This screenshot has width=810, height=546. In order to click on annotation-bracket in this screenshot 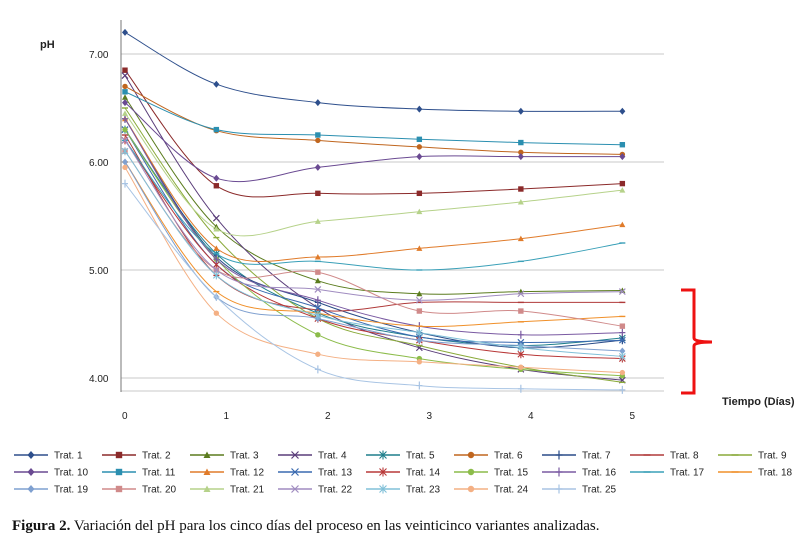, I will do `click(697, 341)`.